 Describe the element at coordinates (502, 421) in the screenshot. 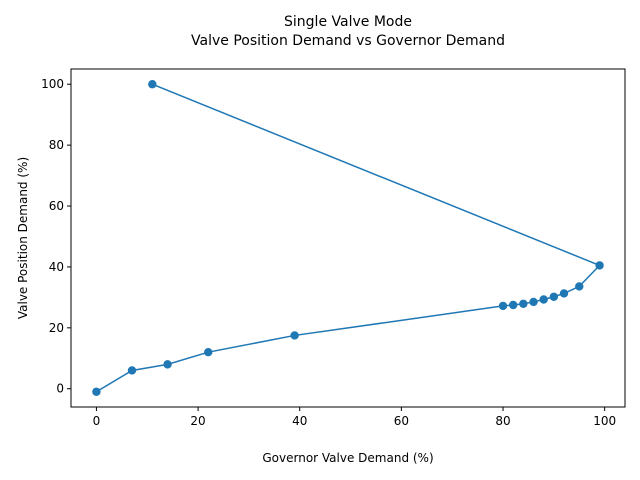

I see `x-tick-label: 80` at that location.